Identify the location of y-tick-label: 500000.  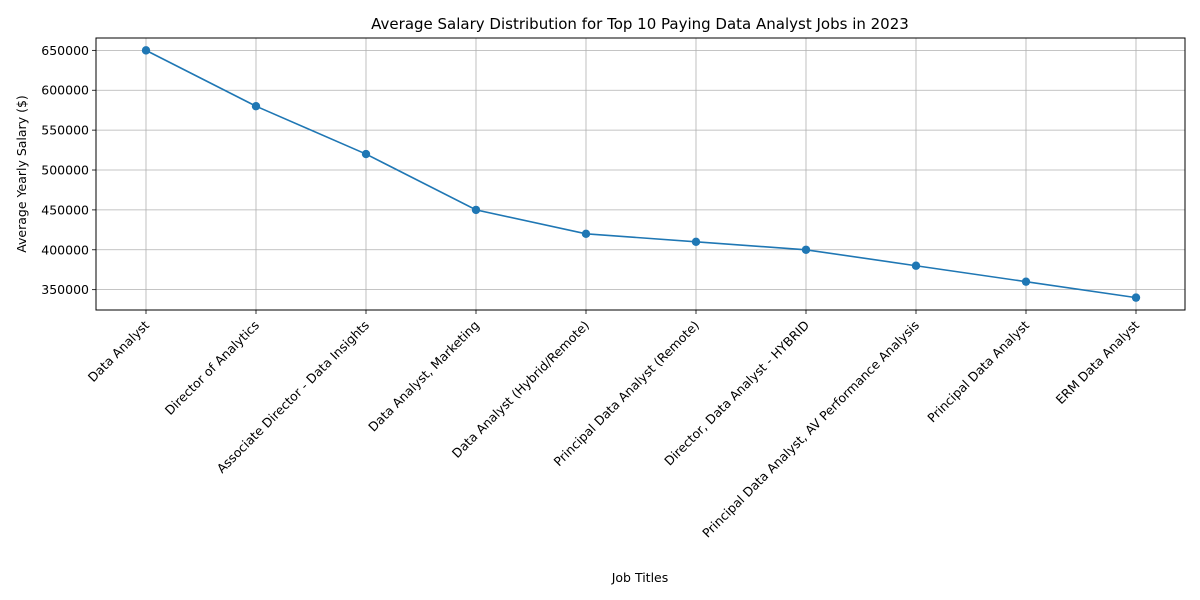
(65, 170).